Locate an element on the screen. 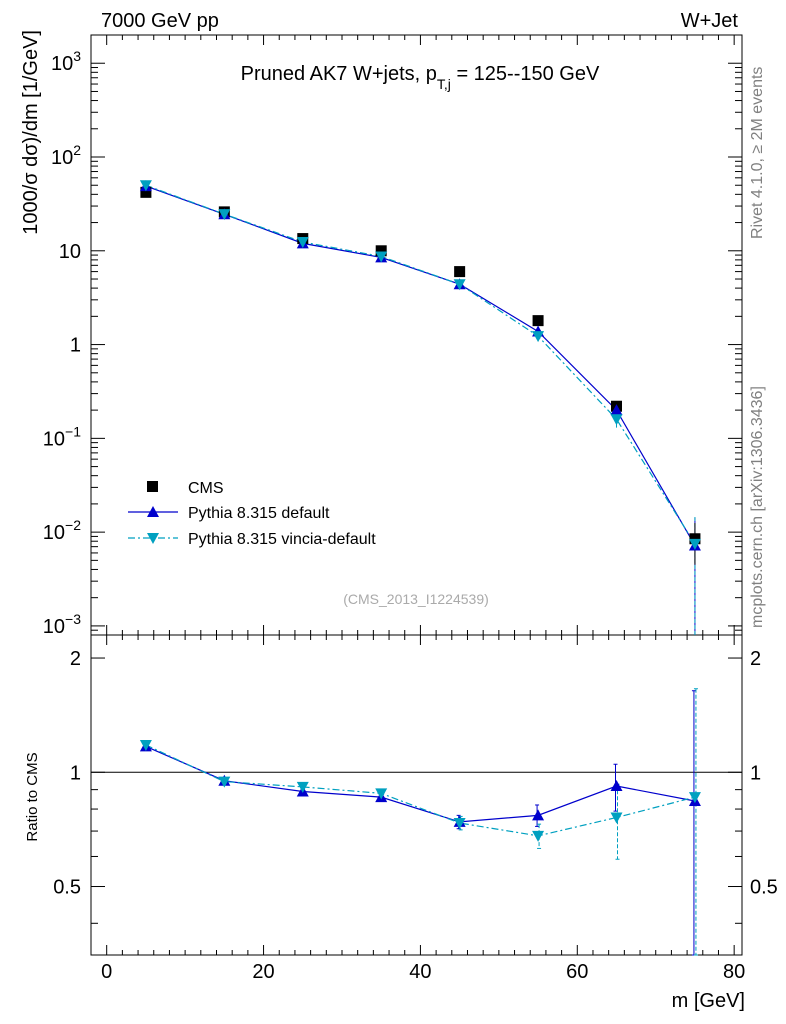  pythia-vincia-ratio-line is located at coordinates (420, 790).